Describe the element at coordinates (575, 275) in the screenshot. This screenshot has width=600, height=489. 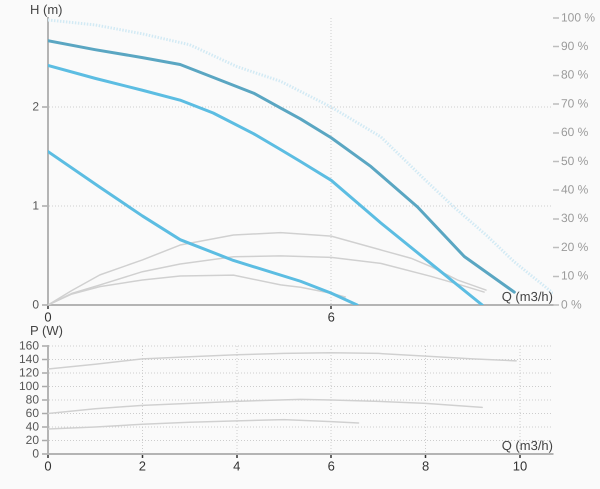
I see `y2-tick-label: 10 %` at that location.